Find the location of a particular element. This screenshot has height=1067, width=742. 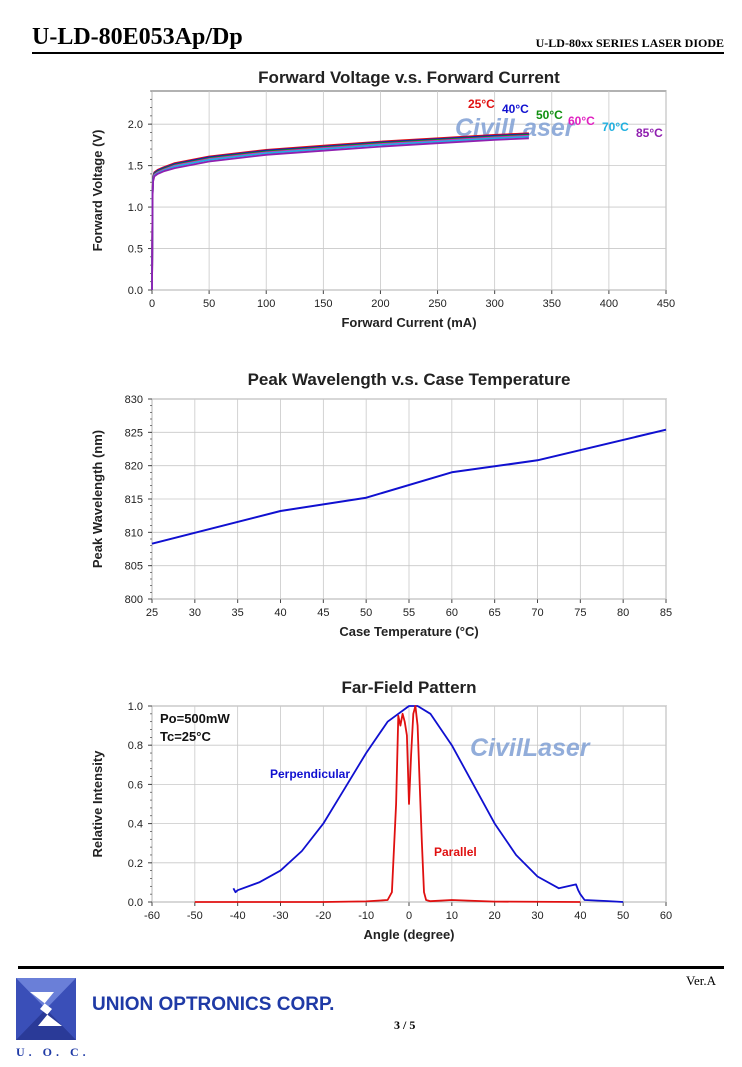

x-tick-label: 80 is located at coordinates (623, 613).